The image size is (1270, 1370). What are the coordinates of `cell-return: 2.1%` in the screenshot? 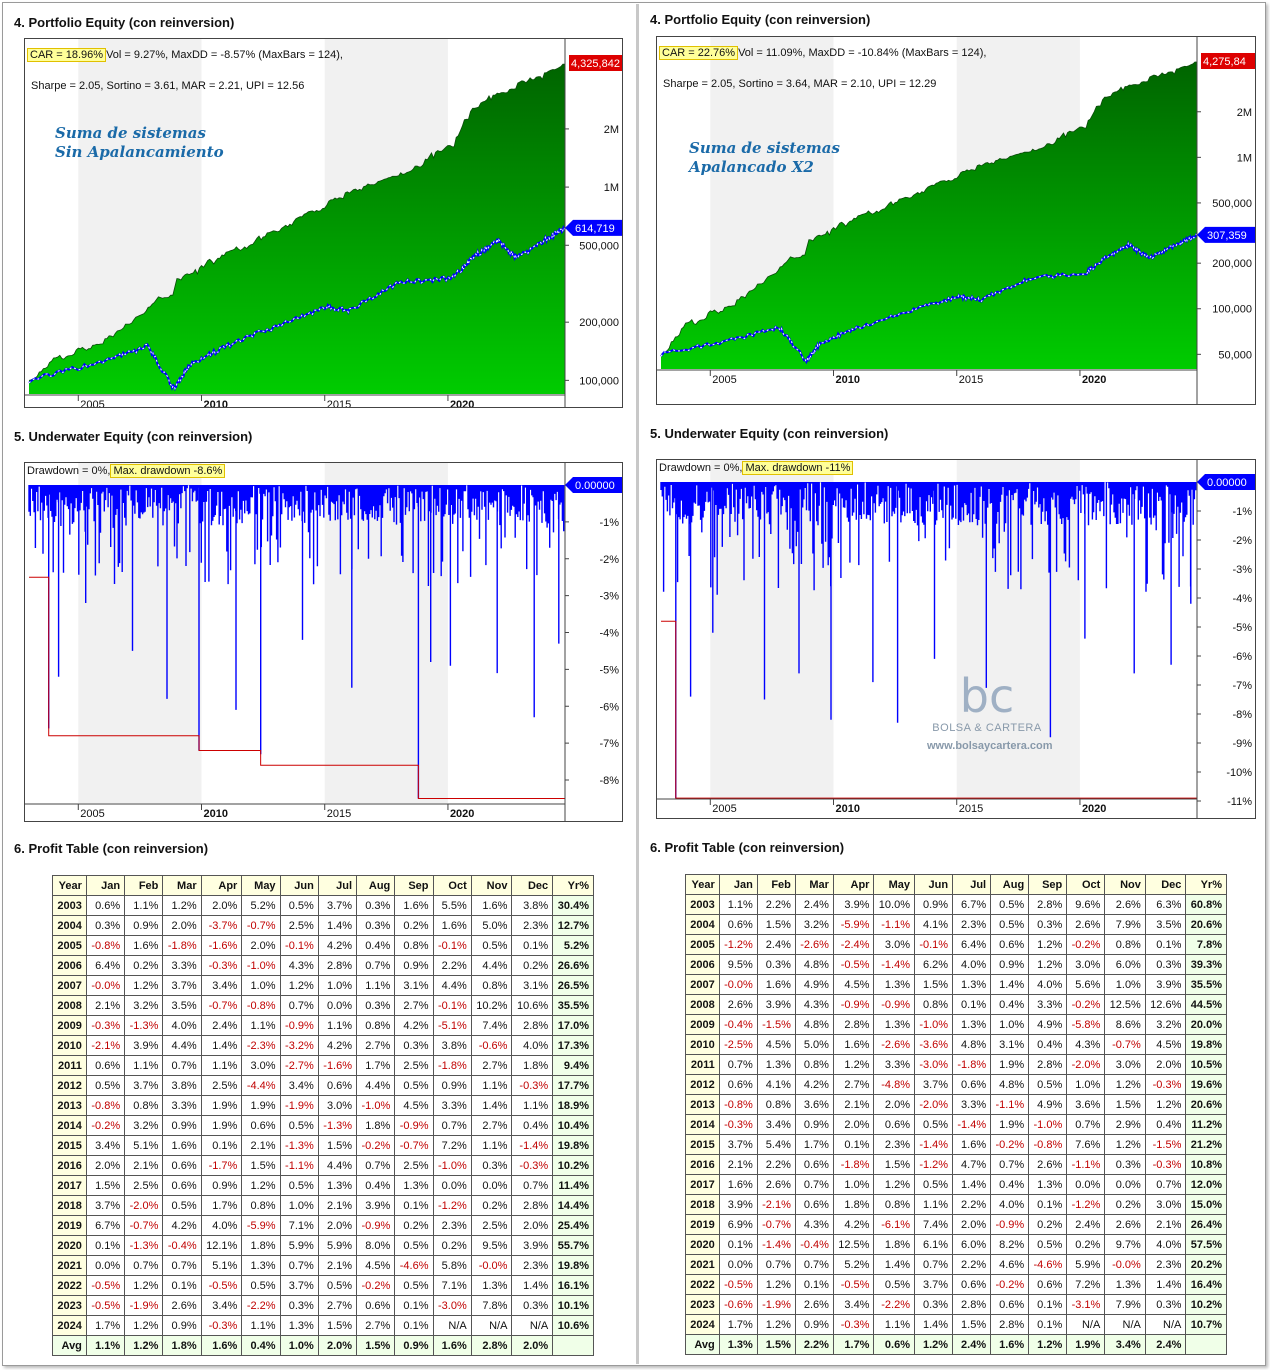 It's located at (337, 1265).